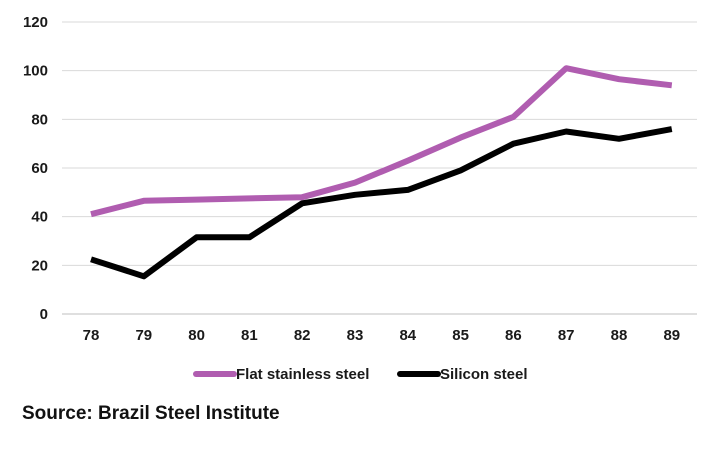 The height and width of the screenshot is (457, 716). I want to click on x-tick-label-79: 79, so click(143, 335).